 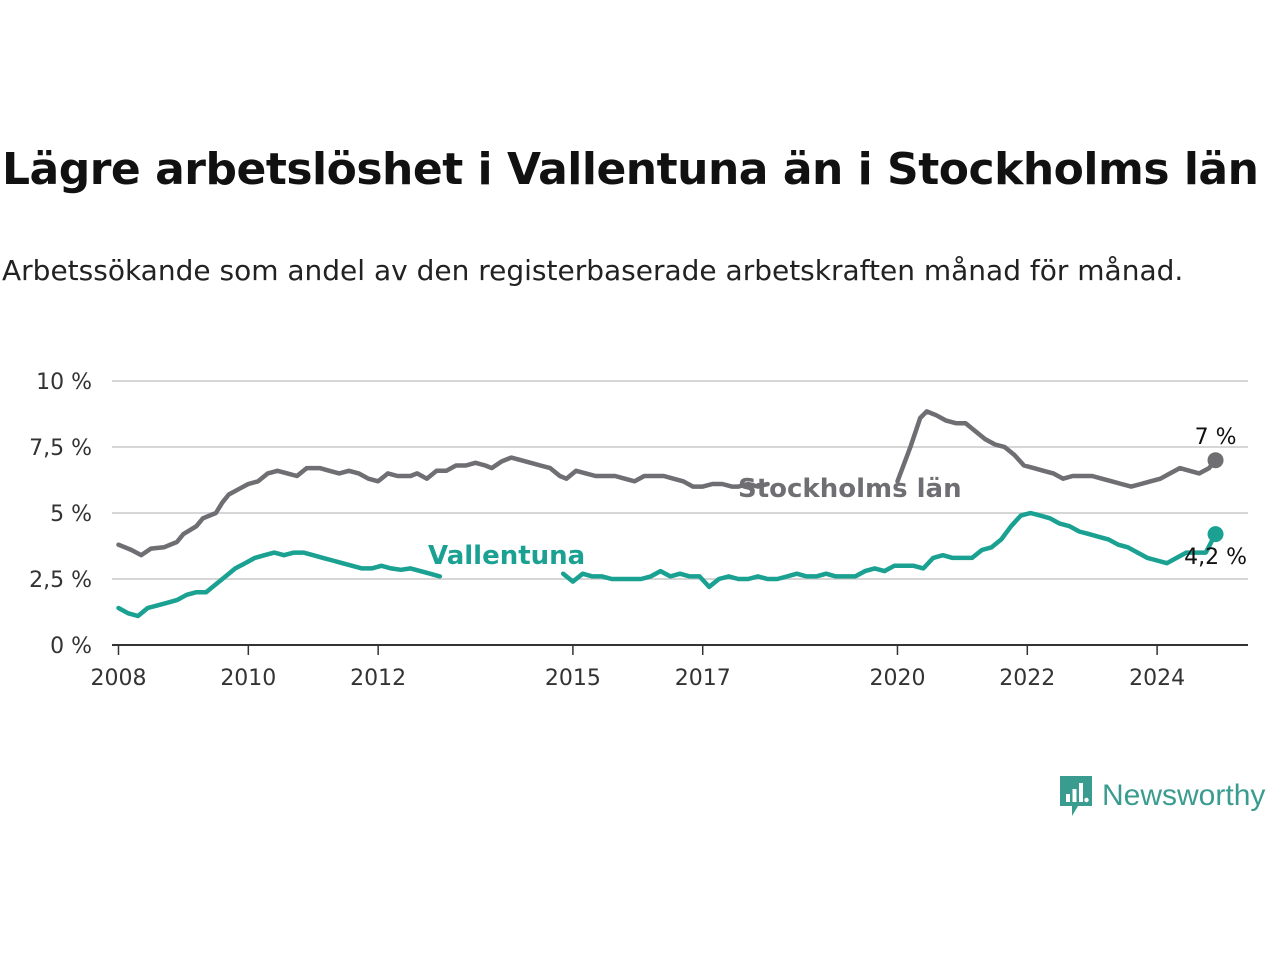 What do you see at coordinates (1027, 678) in the screenshot?
I see `x-tick-label: 2022` at bounding box center [1027, 678].